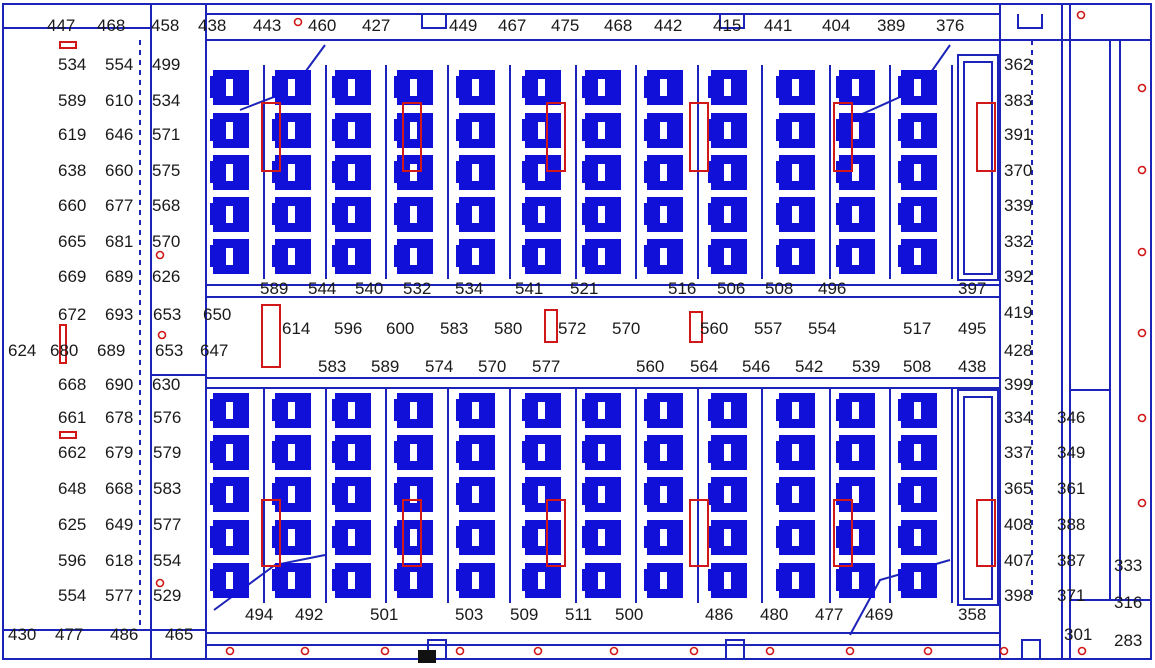 This screenshot has width=1155, height=668. I want to click on left-label: 575, so click(166, 170).